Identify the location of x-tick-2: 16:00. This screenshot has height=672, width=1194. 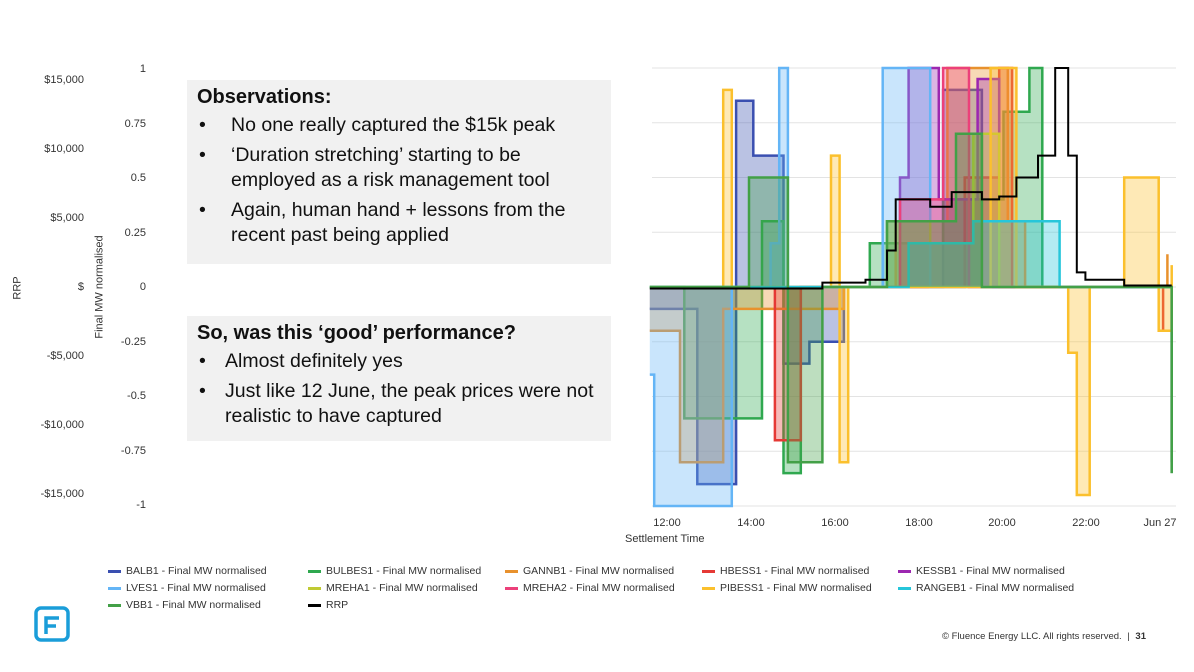
(835, 523).